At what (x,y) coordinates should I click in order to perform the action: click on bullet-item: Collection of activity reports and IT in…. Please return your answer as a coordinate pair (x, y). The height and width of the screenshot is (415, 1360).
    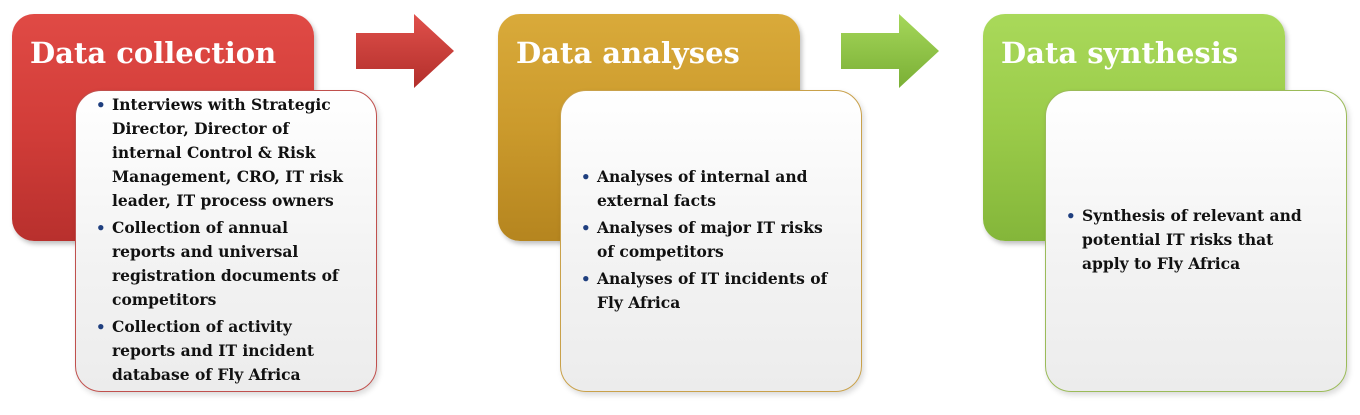
    Looking at the image, I should click on (233, 351).